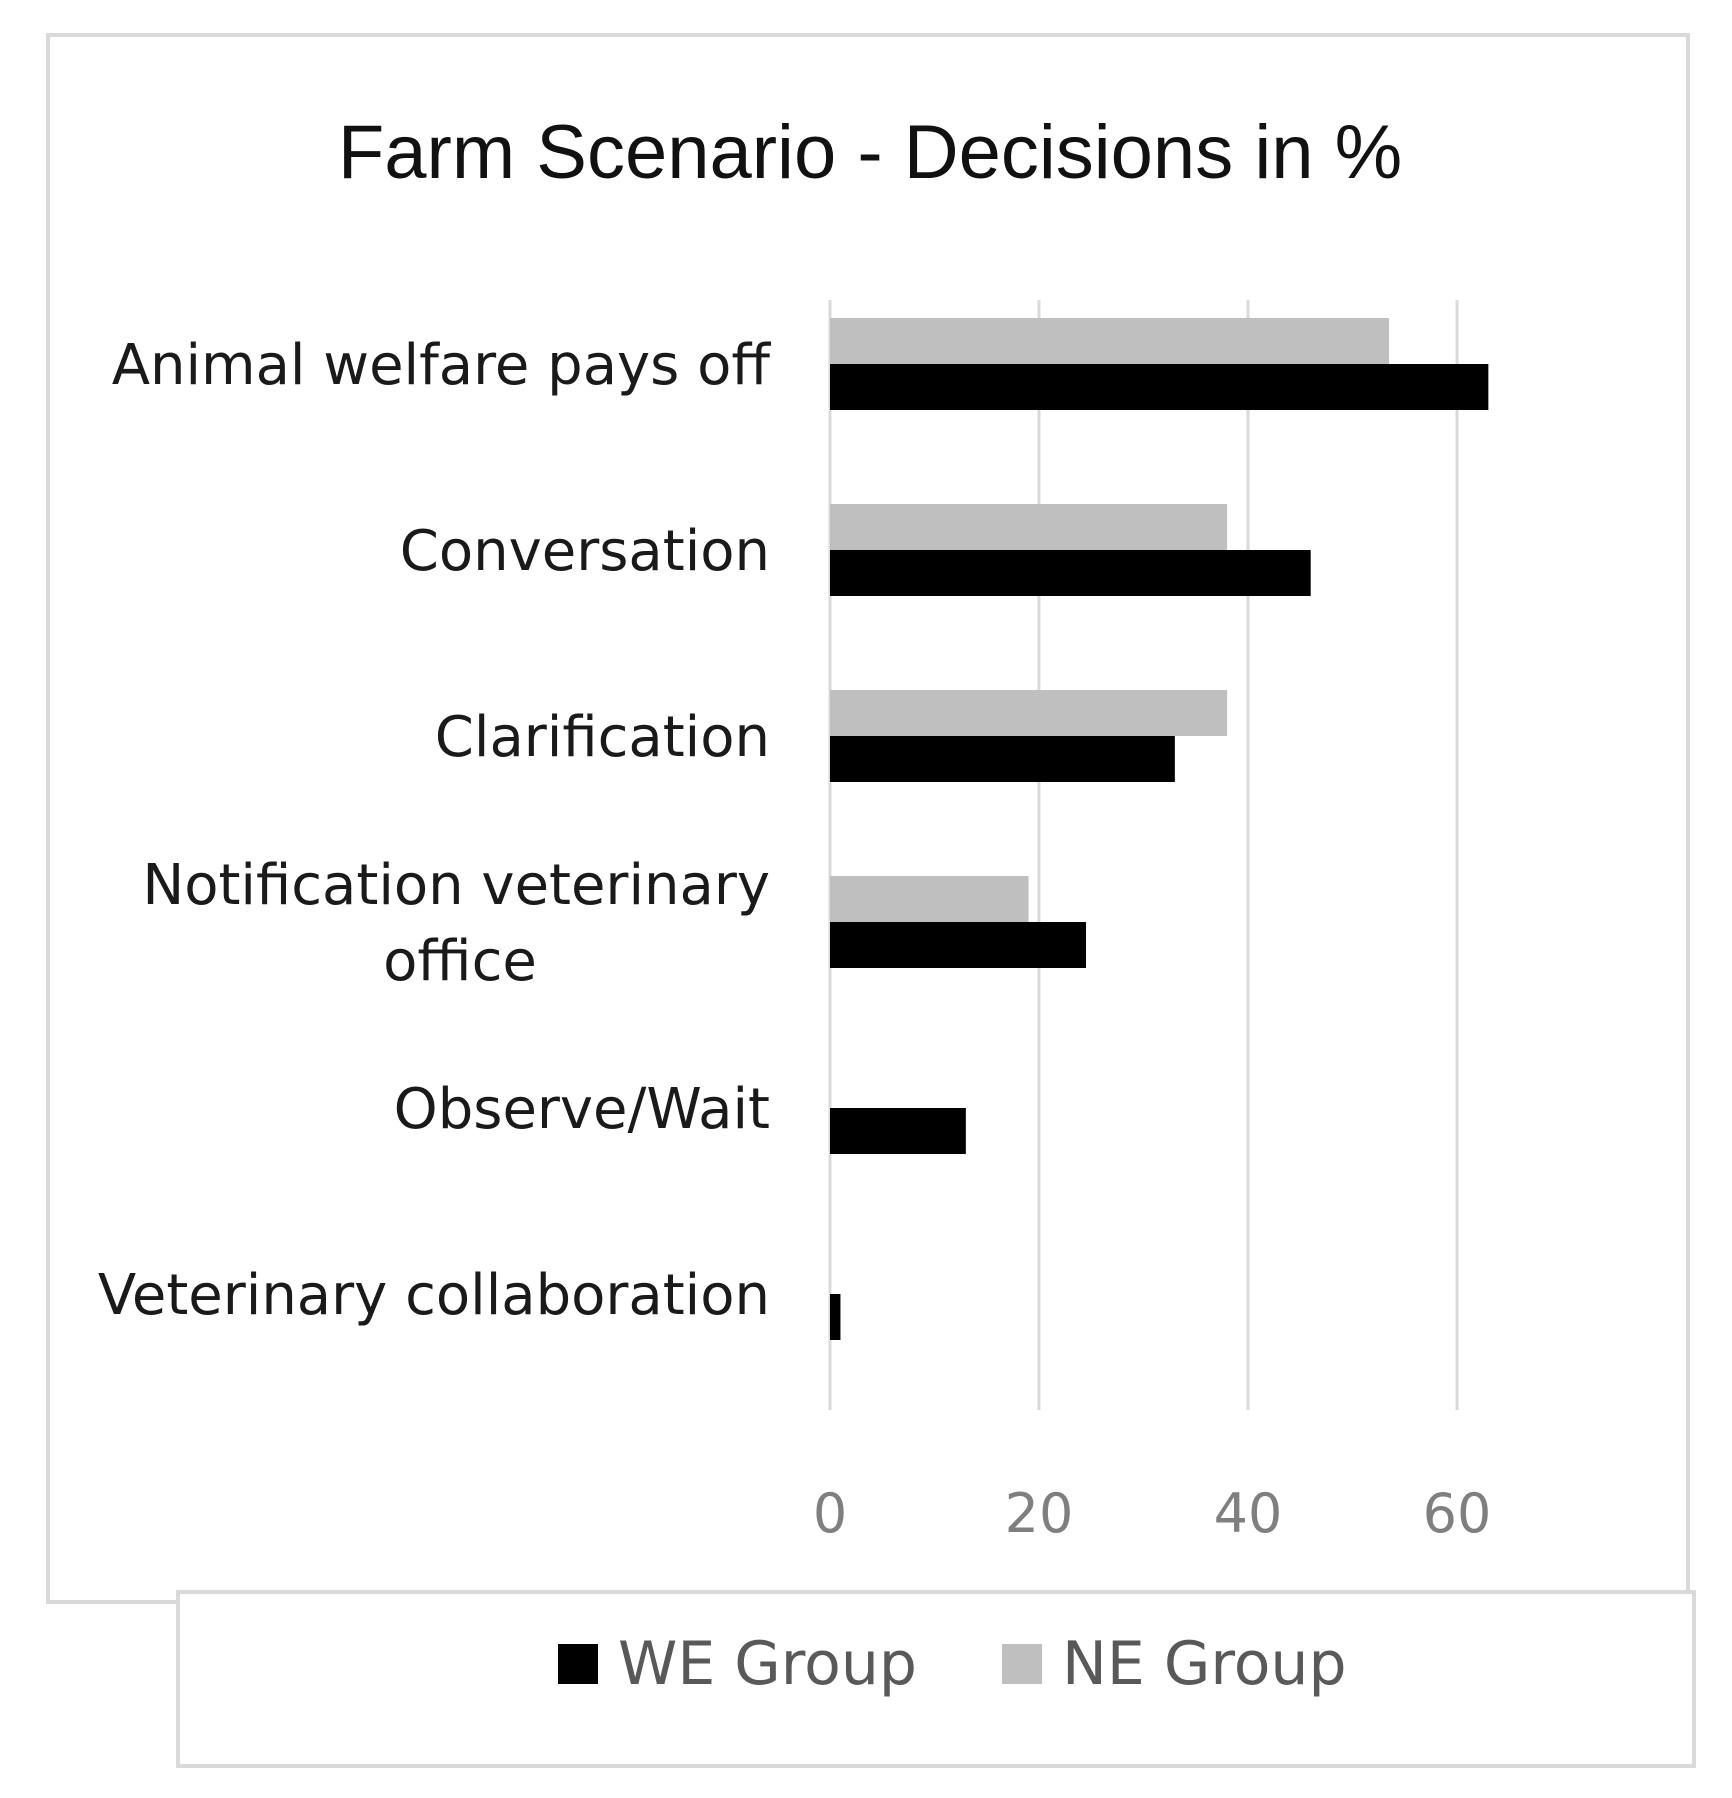 This screenshot has height=1798, width=1732. What do you see at coordinates (456, 885) in the screenshot?
I see `category-label: Notification veterinary` at bounding box center [456, 885].